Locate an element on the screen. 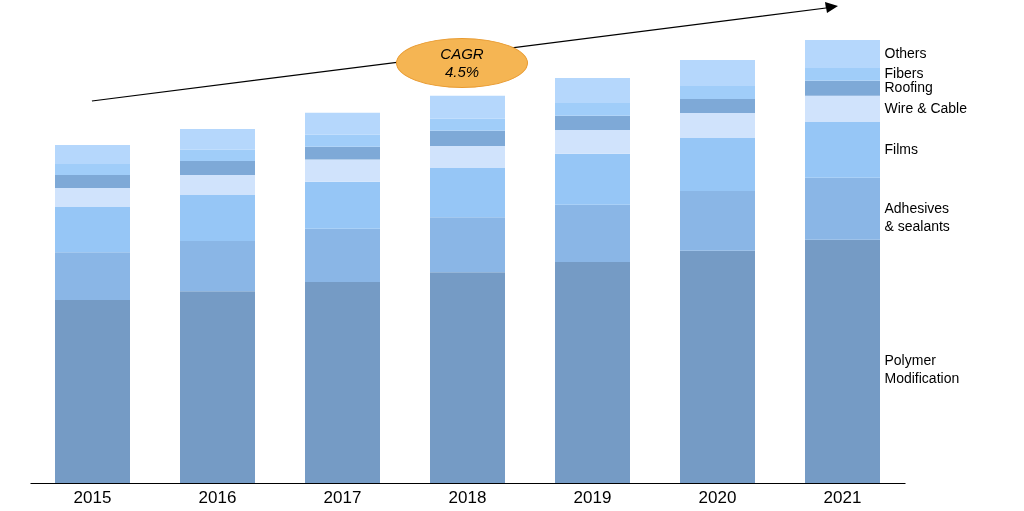 The image size is (1024, 511). series-label: Films is located at coordinates (901, 148).